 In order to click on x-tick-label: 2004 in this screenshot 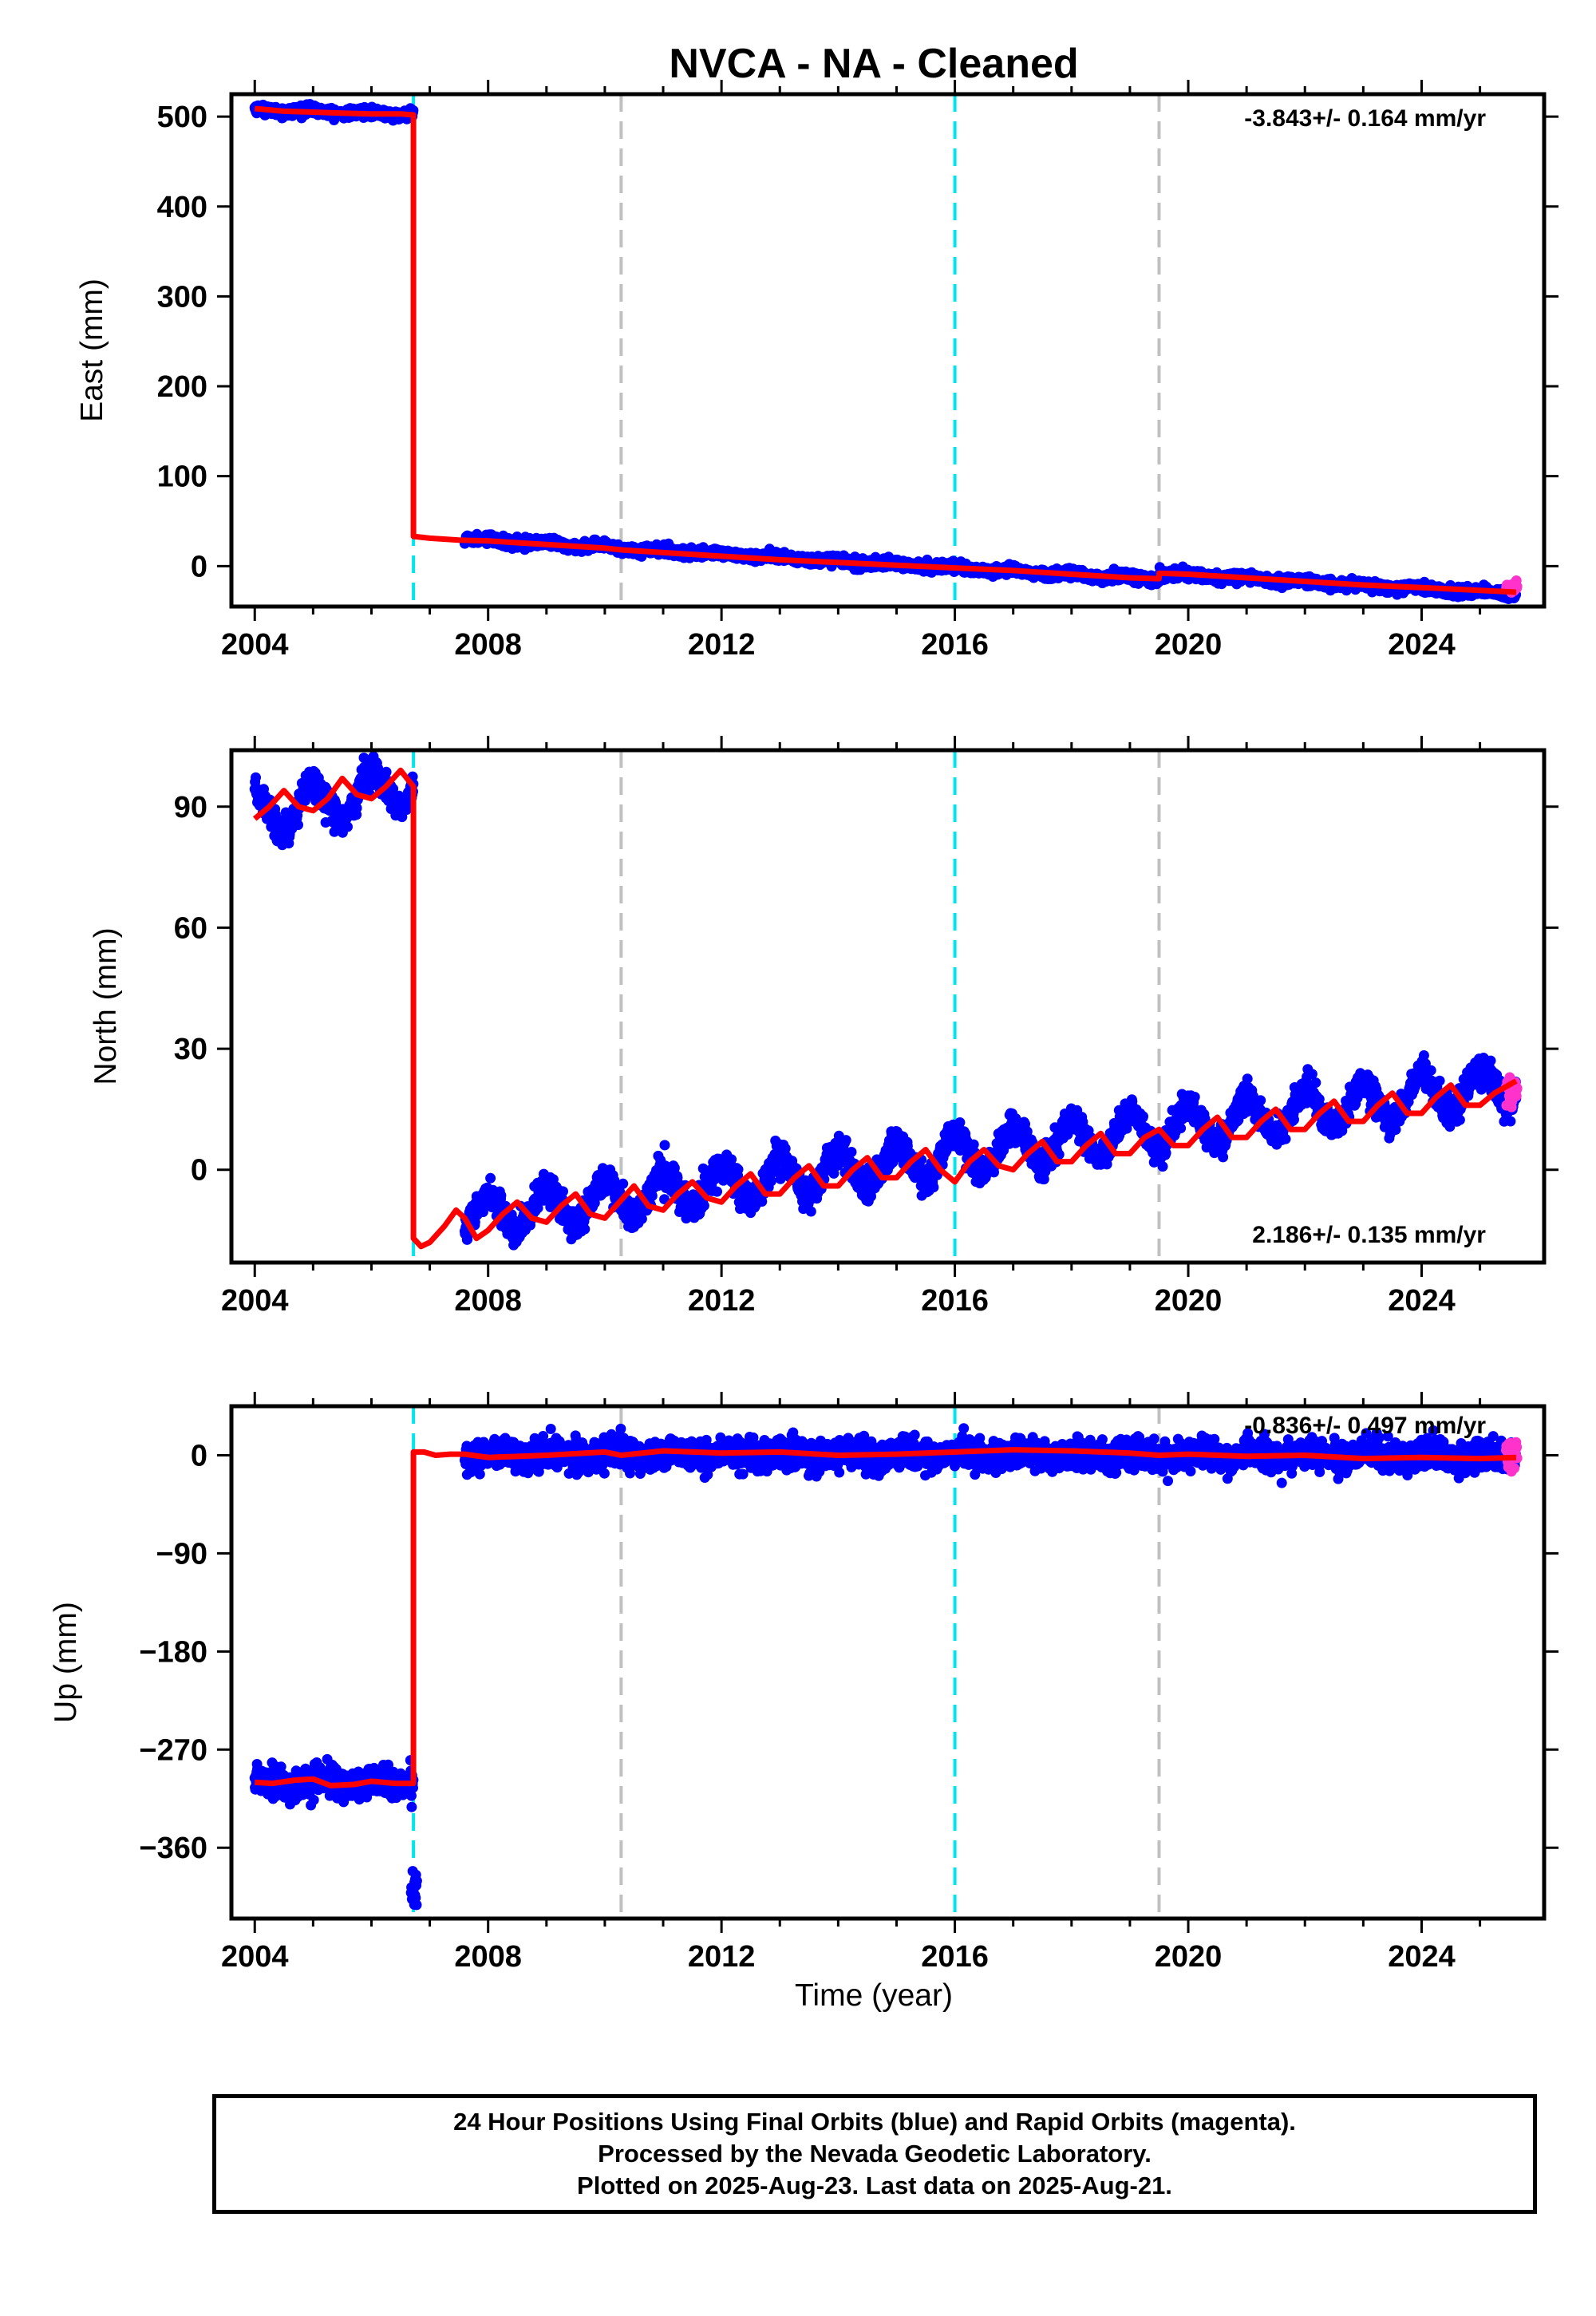, I will do `click(255, 645)`.